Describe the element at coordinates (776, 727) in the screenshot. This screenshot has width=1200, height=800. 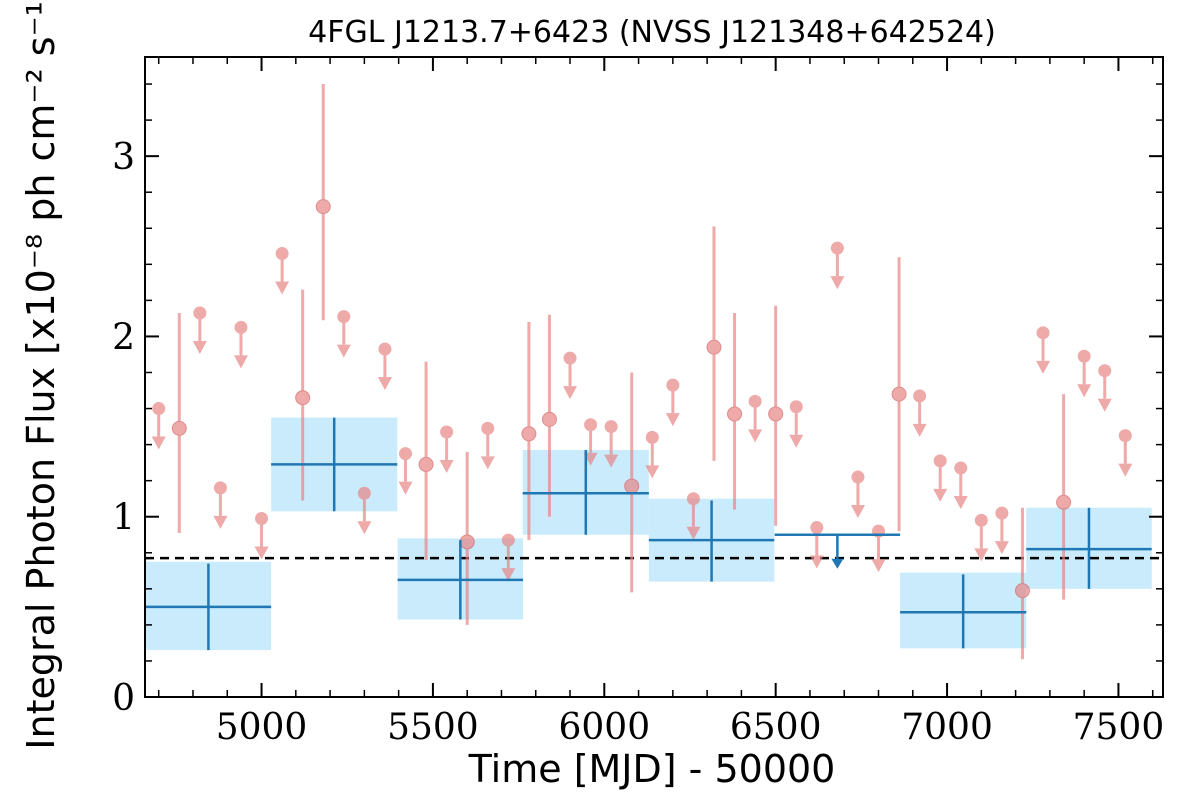
I see `x-tick-label: 6500` at that location.